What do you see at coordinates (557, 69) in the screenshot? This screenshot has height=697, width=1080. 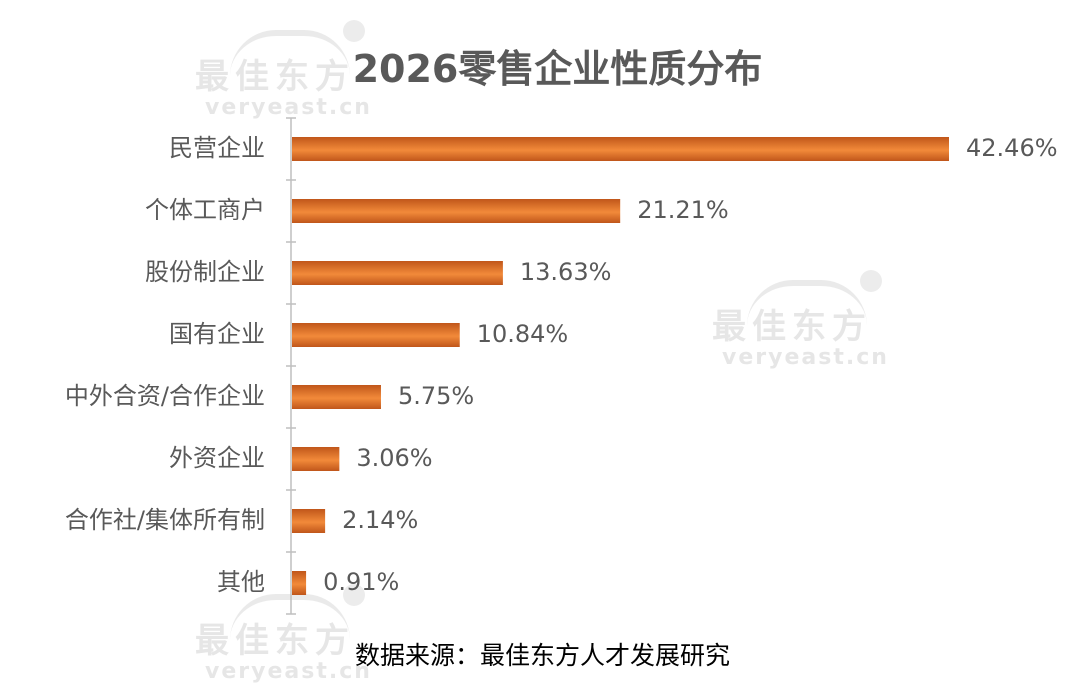 I see `chart-title: 2026零售企业性质分布` at bounding box center [557, 69].